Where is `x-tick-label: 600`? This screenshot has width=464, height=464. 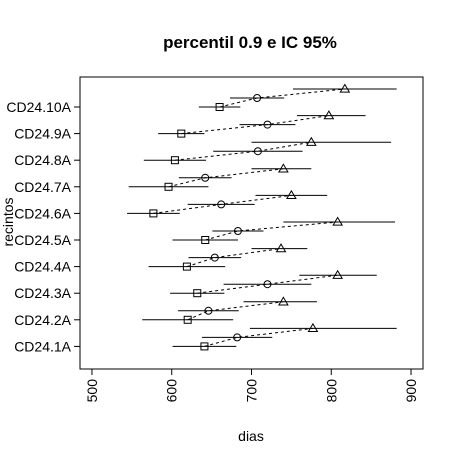 x-tick-label: 600 is located at coordinates (172, 391).